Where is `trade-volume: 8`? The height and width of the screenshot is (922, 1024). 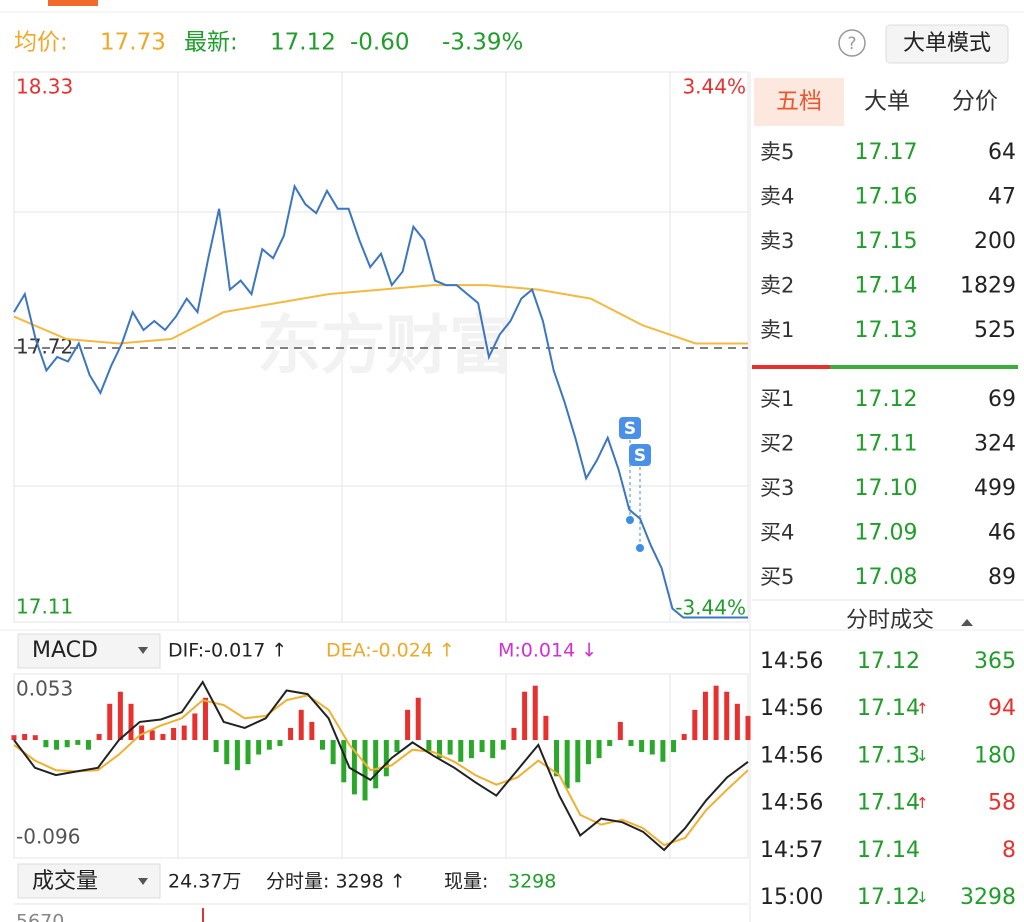 trade-volume: 8 is located at coordinates (1009, 850).